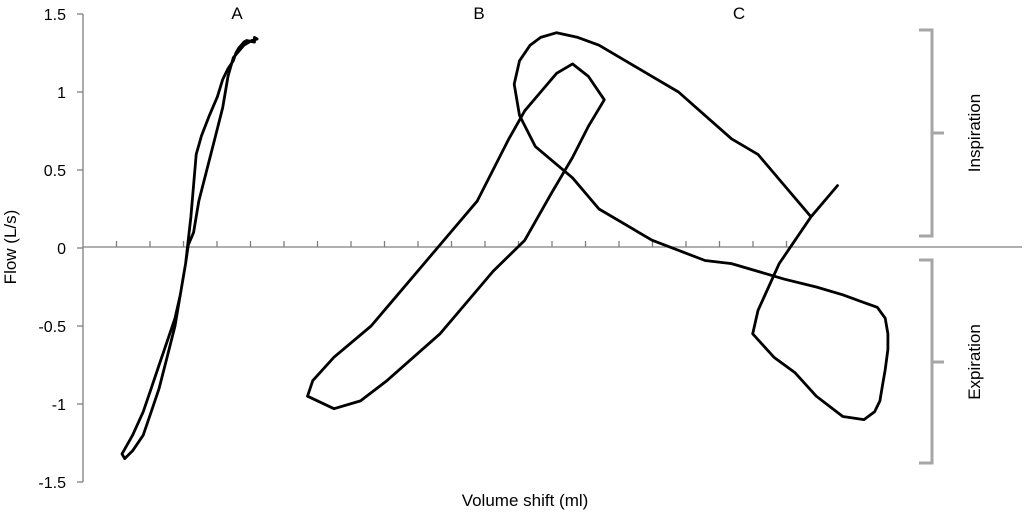 The width and height of the screenshot is (1024, 516). What do you see at coordinates (55, 15) in the screenshot?
I see `y-tick-label: 1.5` at bounding box center [55, 15].